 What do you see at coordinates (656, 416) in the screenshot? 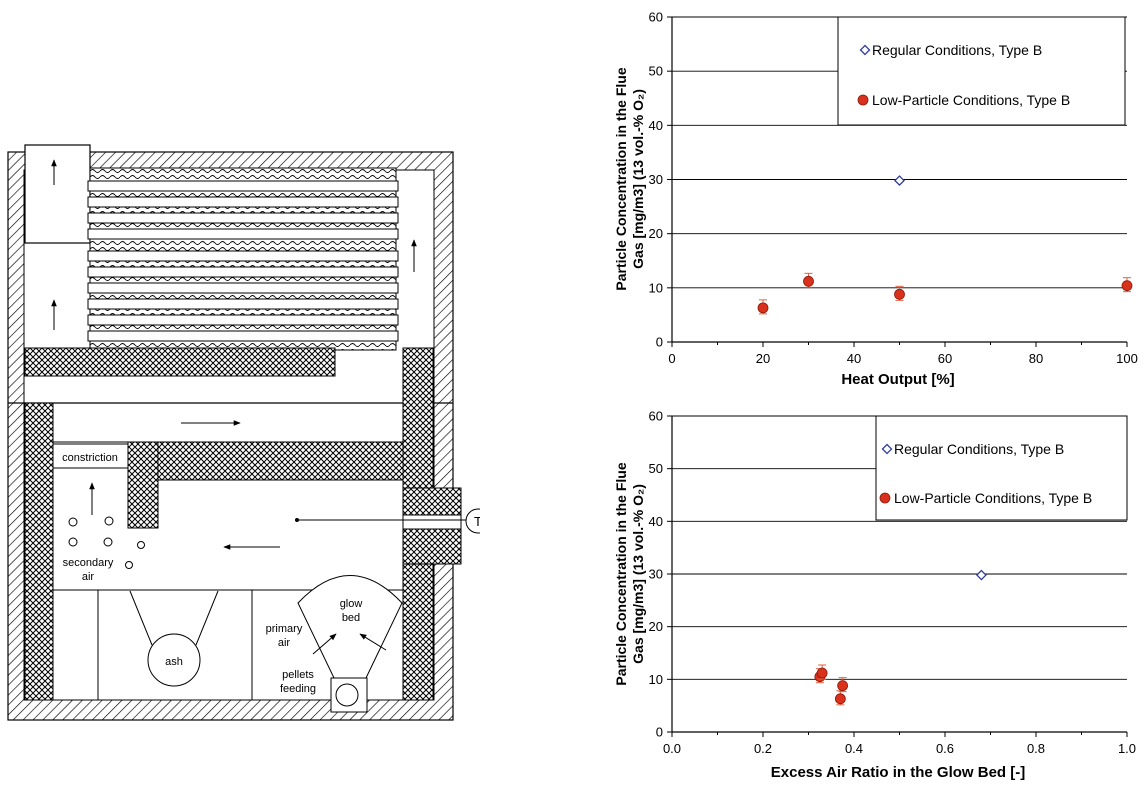
I see `chart2-ytick-label: 60` at bounding box center [656, 416].